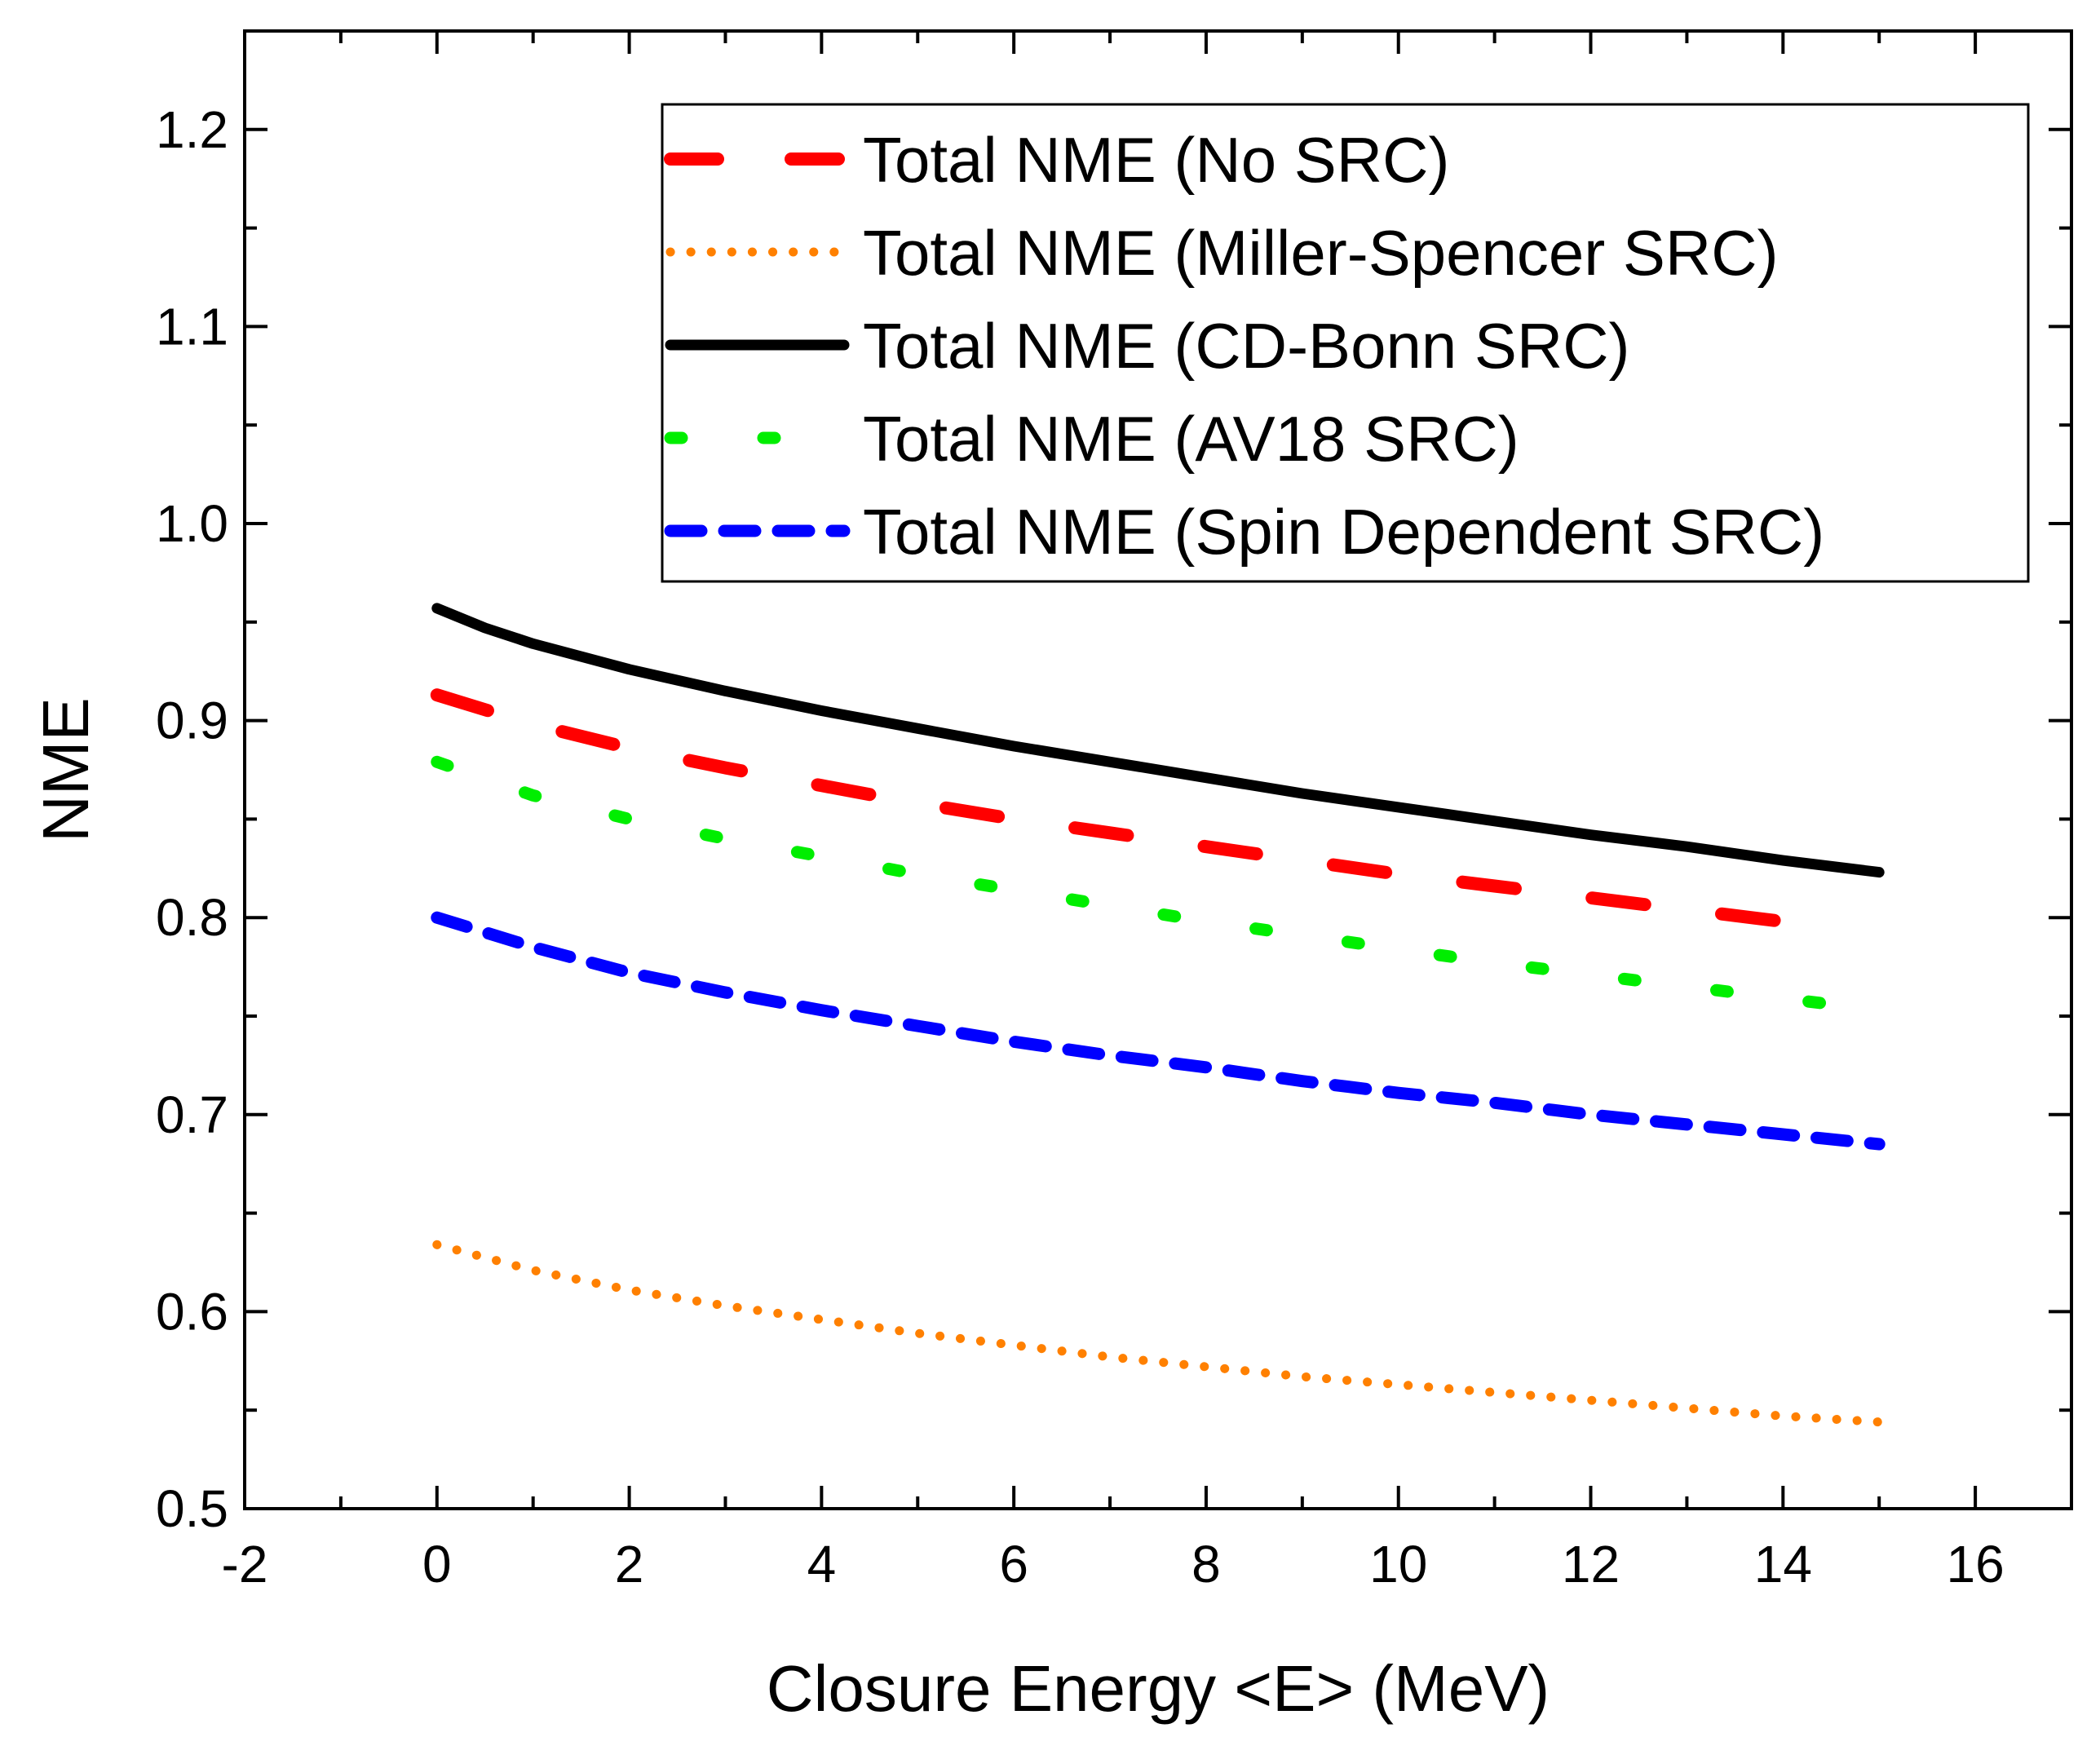 The image size is (2100, 1737). Describe the element at coordinates (192, 721) in the screenshot. I see `y-tick-label: 0.9` at that location.